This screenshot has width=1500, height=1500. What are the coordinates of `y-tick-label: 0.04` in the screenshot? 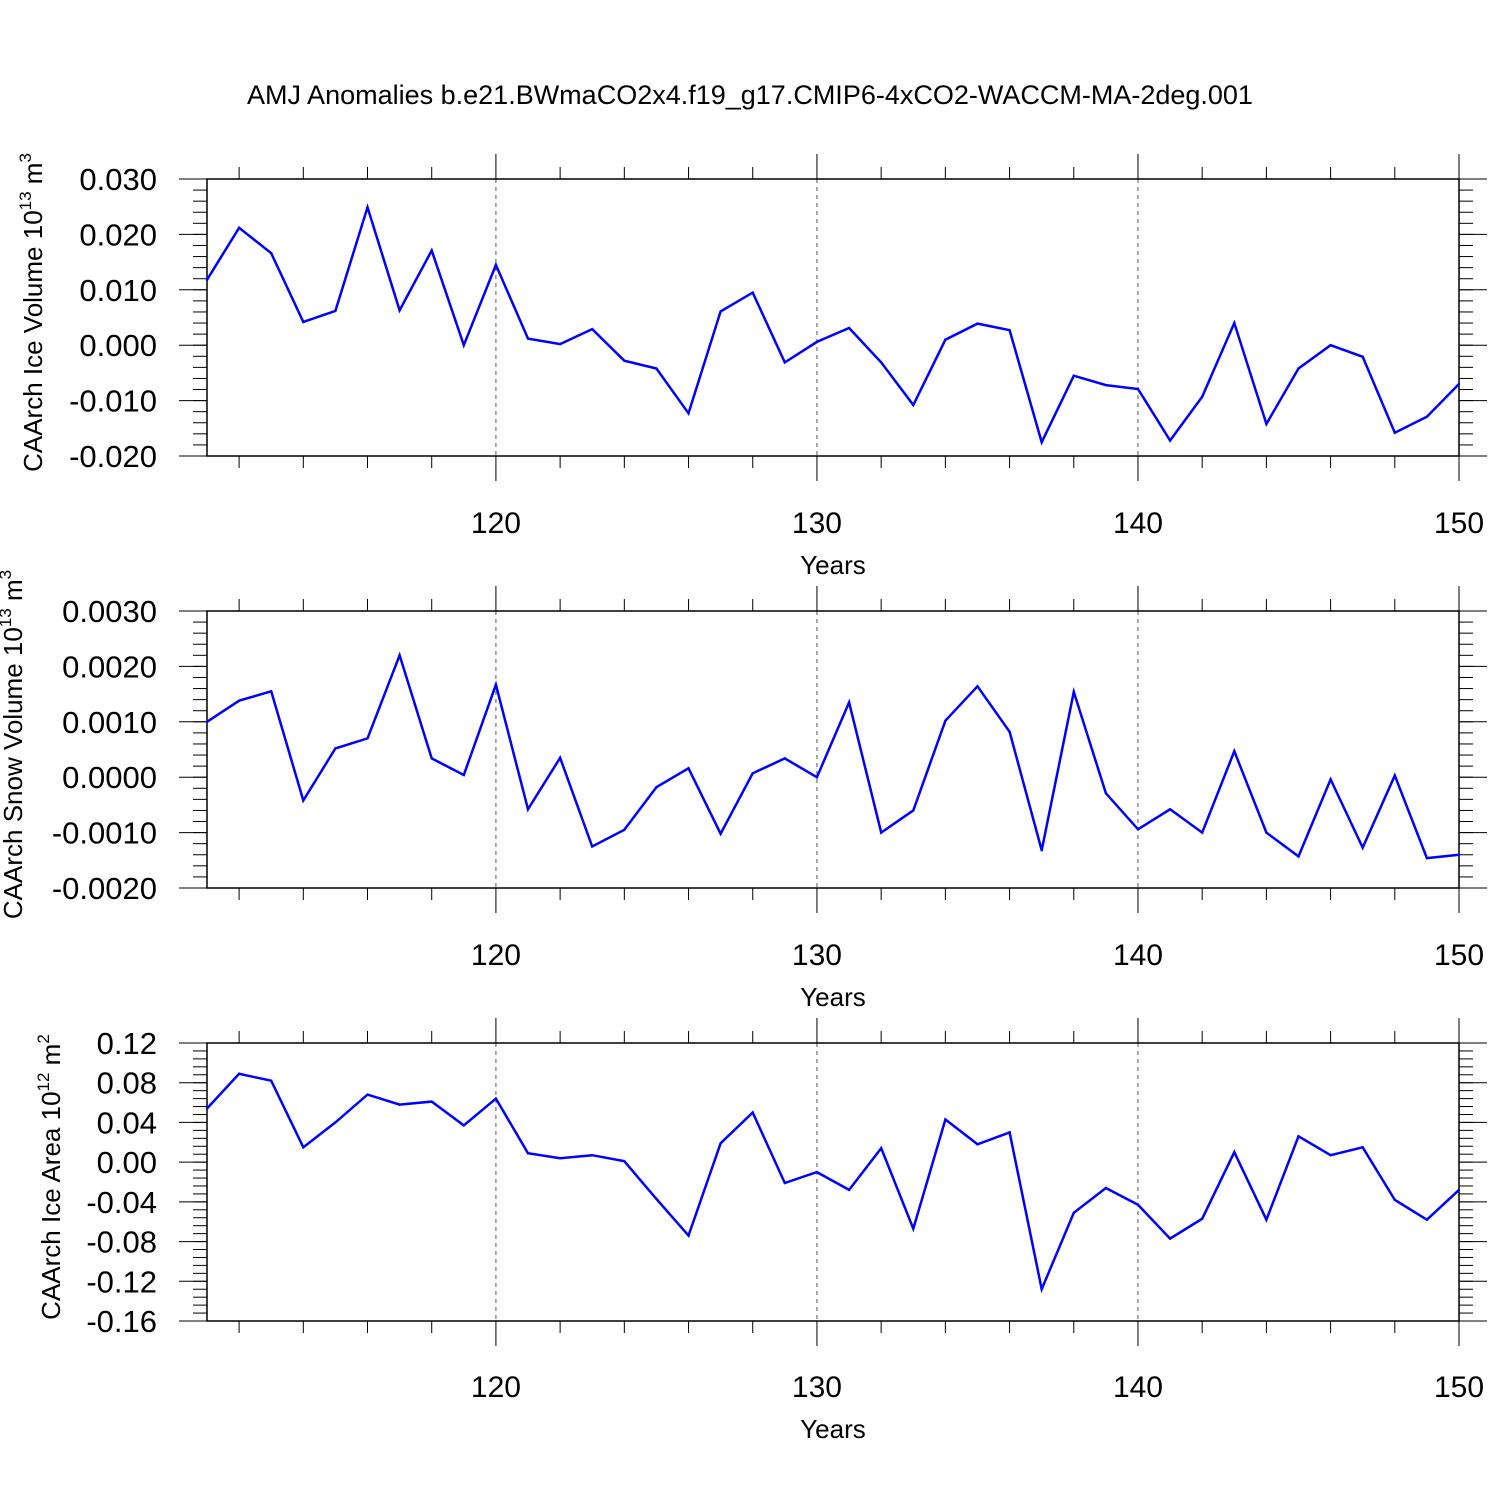 It's located at (127, 1122).